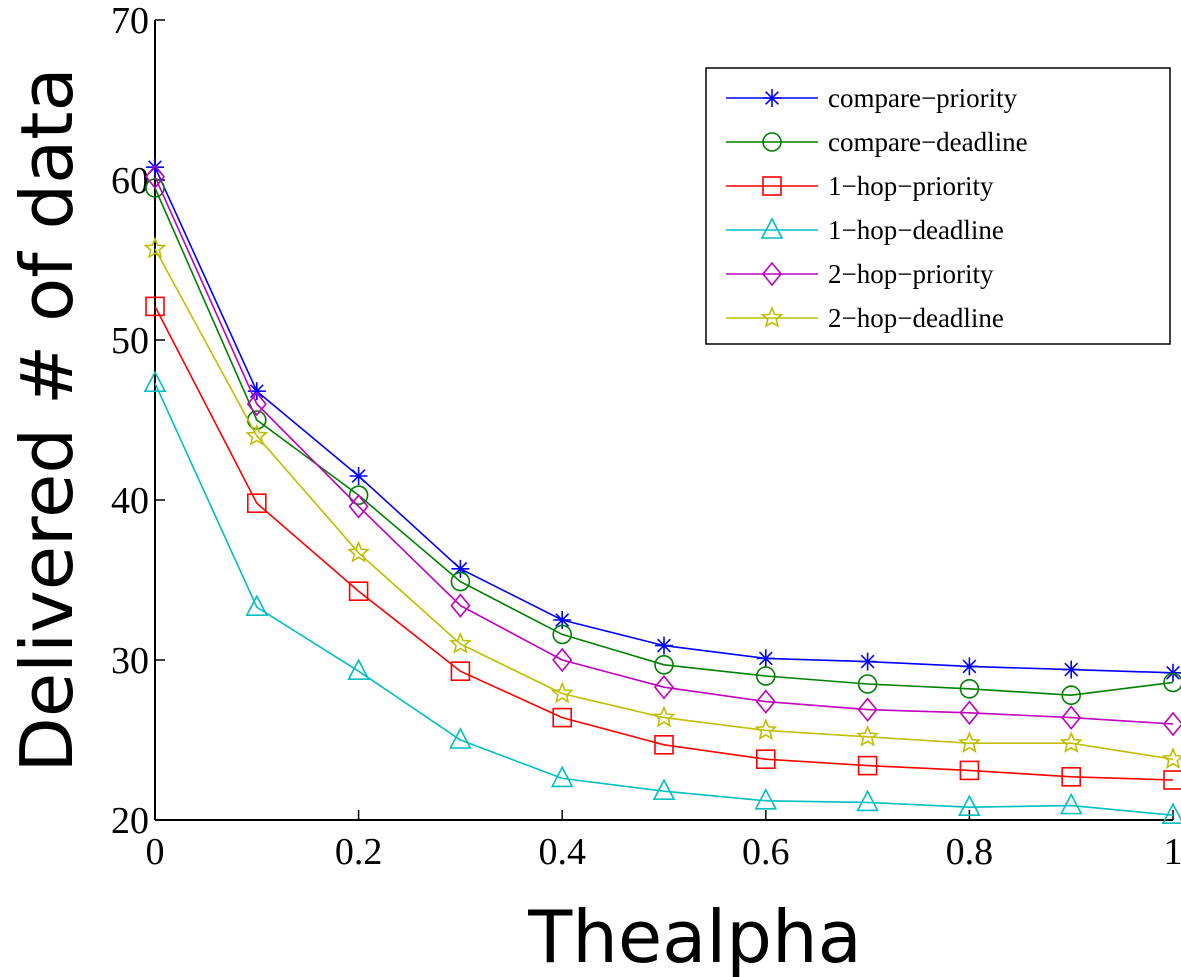  Describe the element at coordinates (562, 852) in the screenshot. I see `x-tick-label: 0.4` at that location.